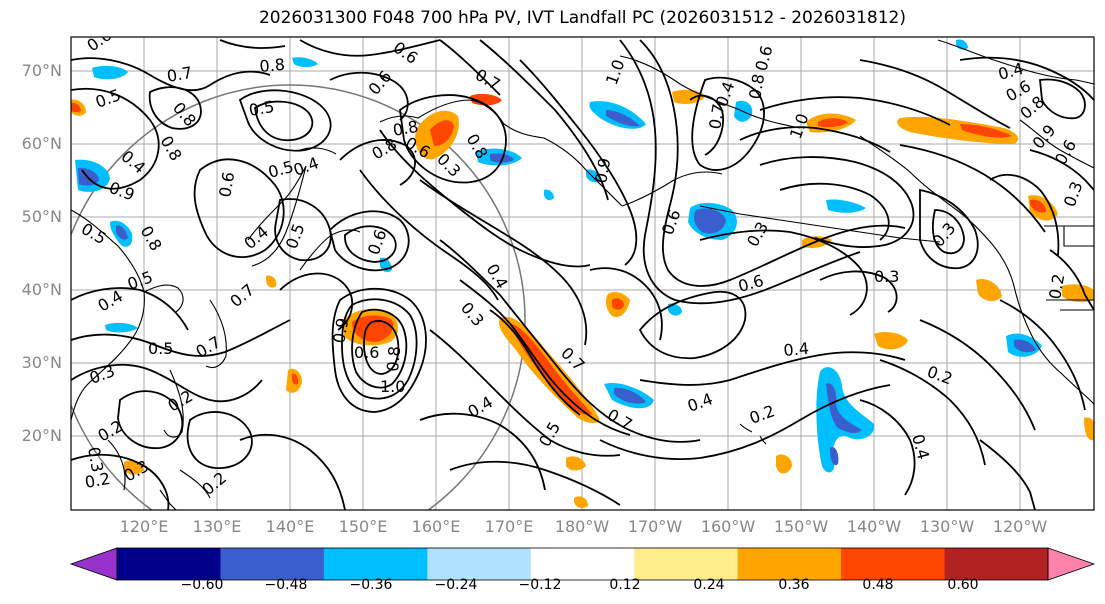  Describe the element at coordinates (456, 585) in the screenshot. I see `colorbar-tick-label: −0.24` at that location.